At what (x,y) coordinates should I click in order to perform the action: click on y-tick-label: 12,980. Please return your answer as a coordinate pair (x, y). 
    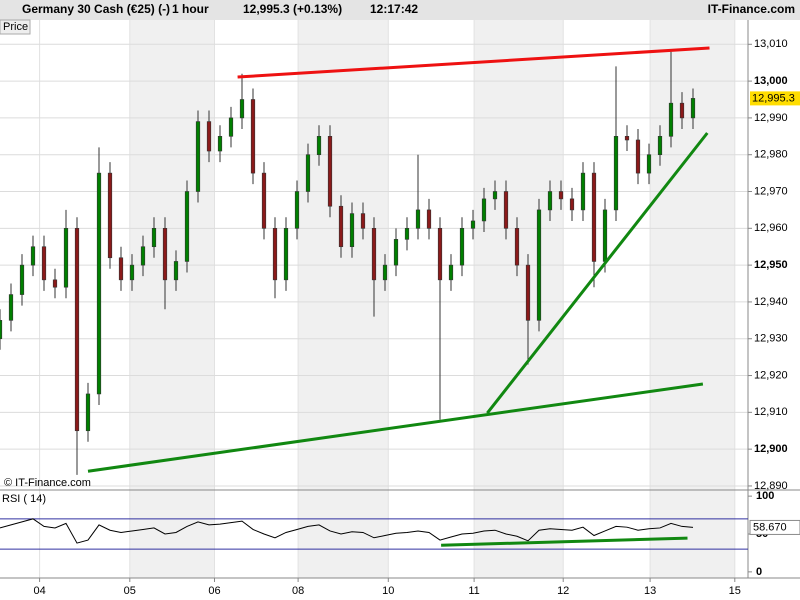
    Looking at the image, I should click on (771, 155).